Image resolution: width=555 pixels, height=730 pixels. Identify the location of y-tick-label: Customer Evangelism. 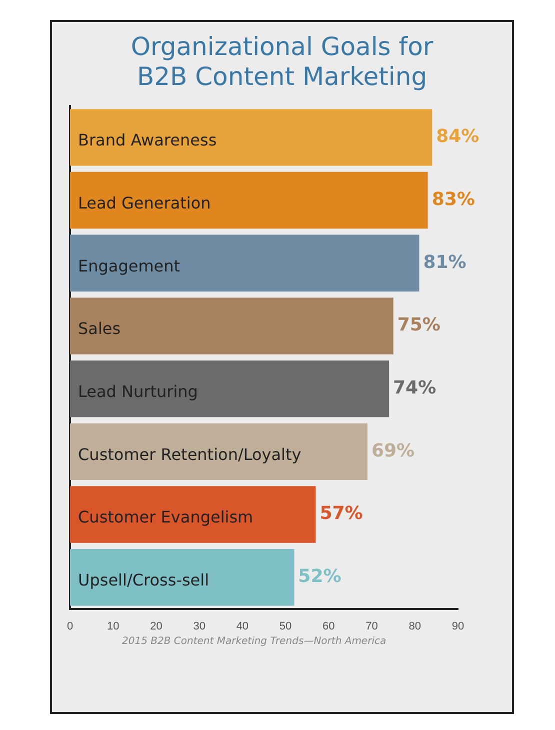
(166, 517).